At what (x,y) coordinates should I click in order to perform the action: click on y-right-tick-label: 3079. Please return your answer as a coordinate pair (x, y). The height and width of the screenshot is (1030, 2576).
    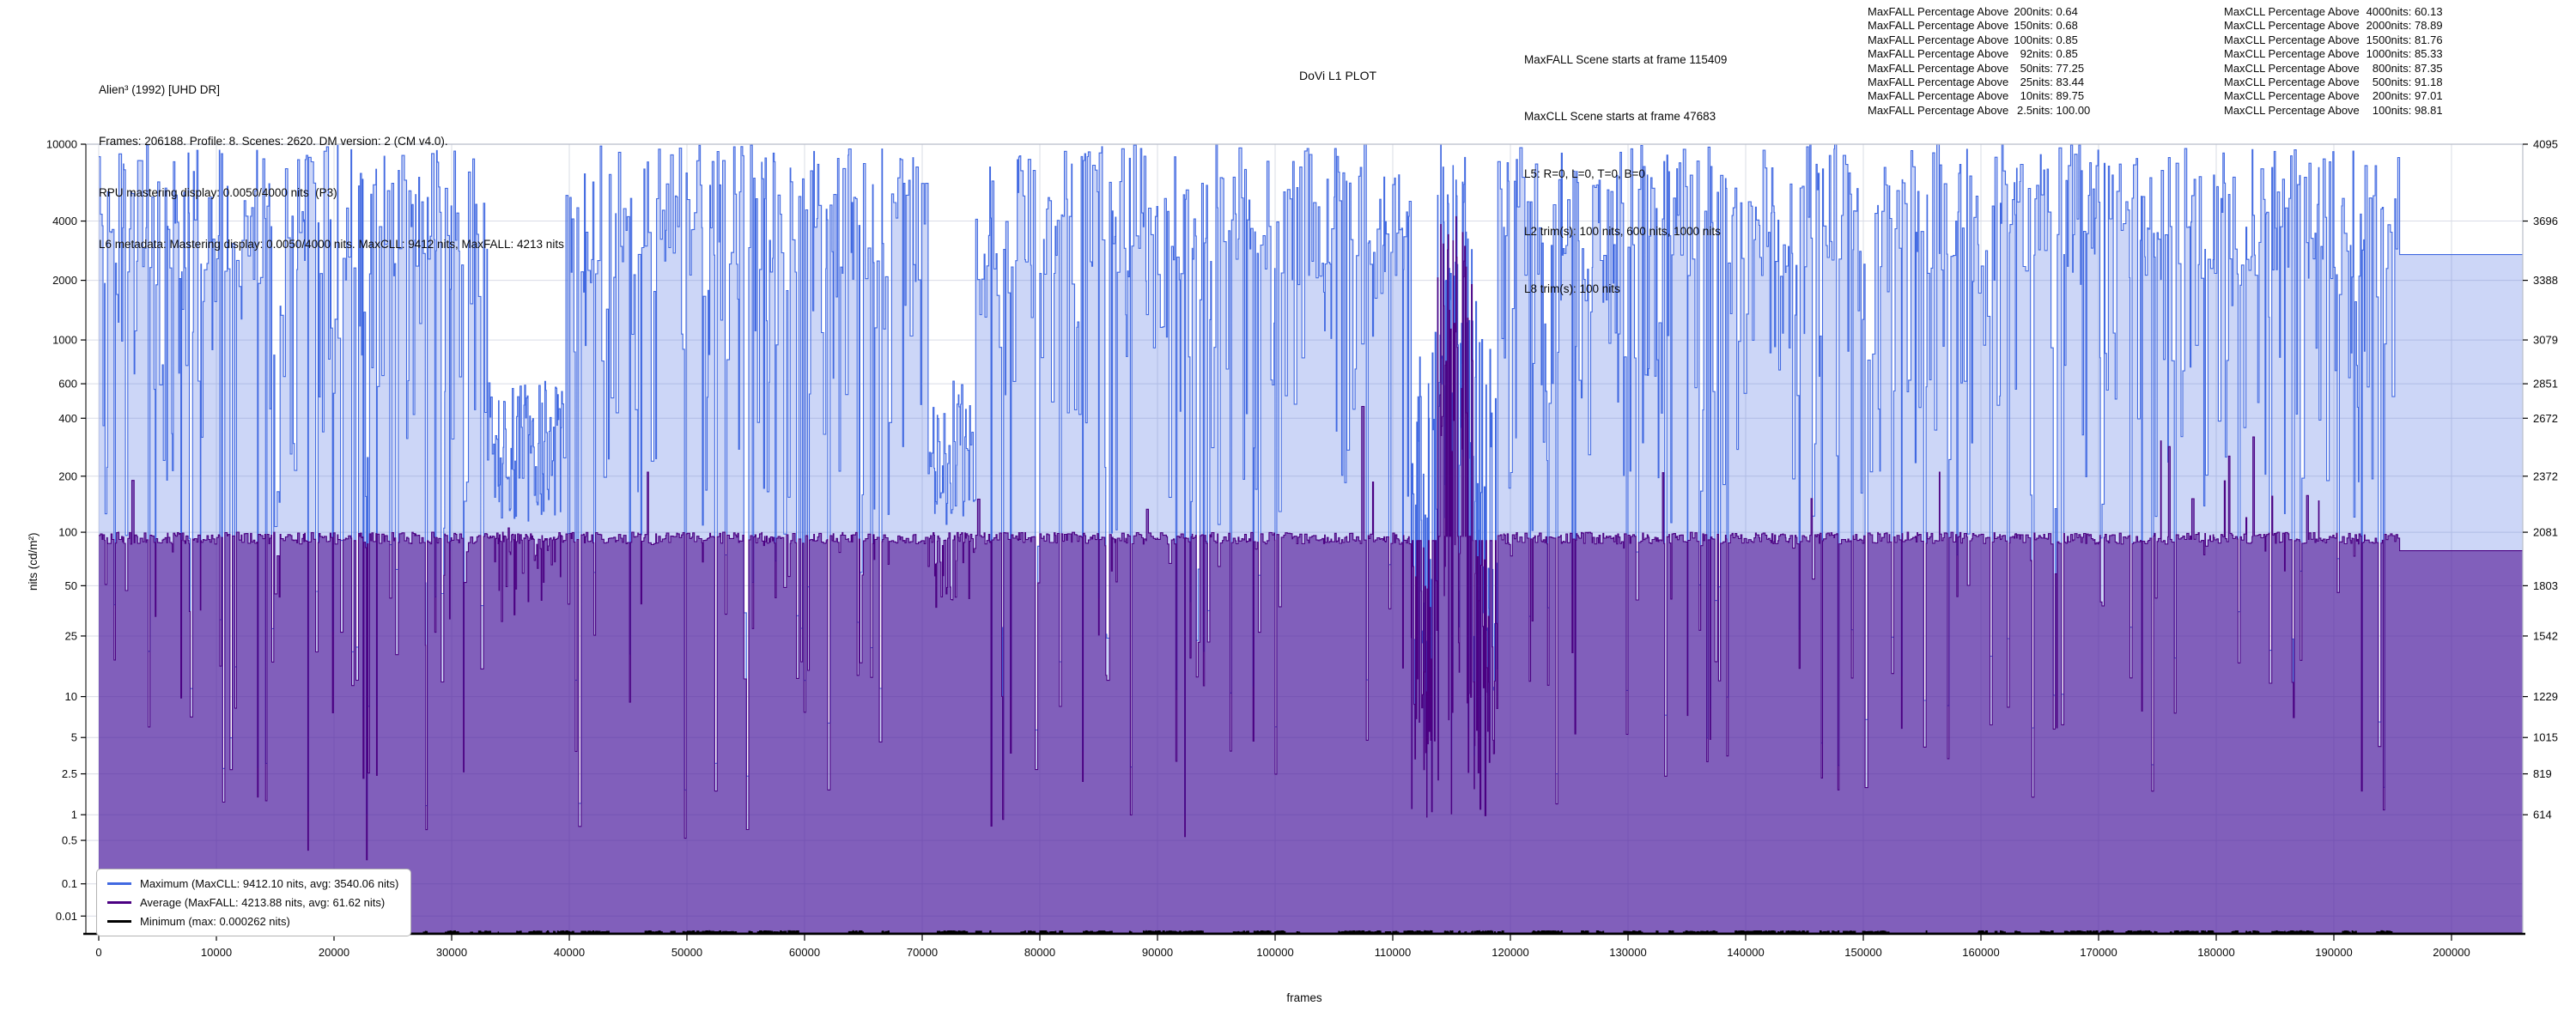
    Looking at the image, I should click on (2545, 340).